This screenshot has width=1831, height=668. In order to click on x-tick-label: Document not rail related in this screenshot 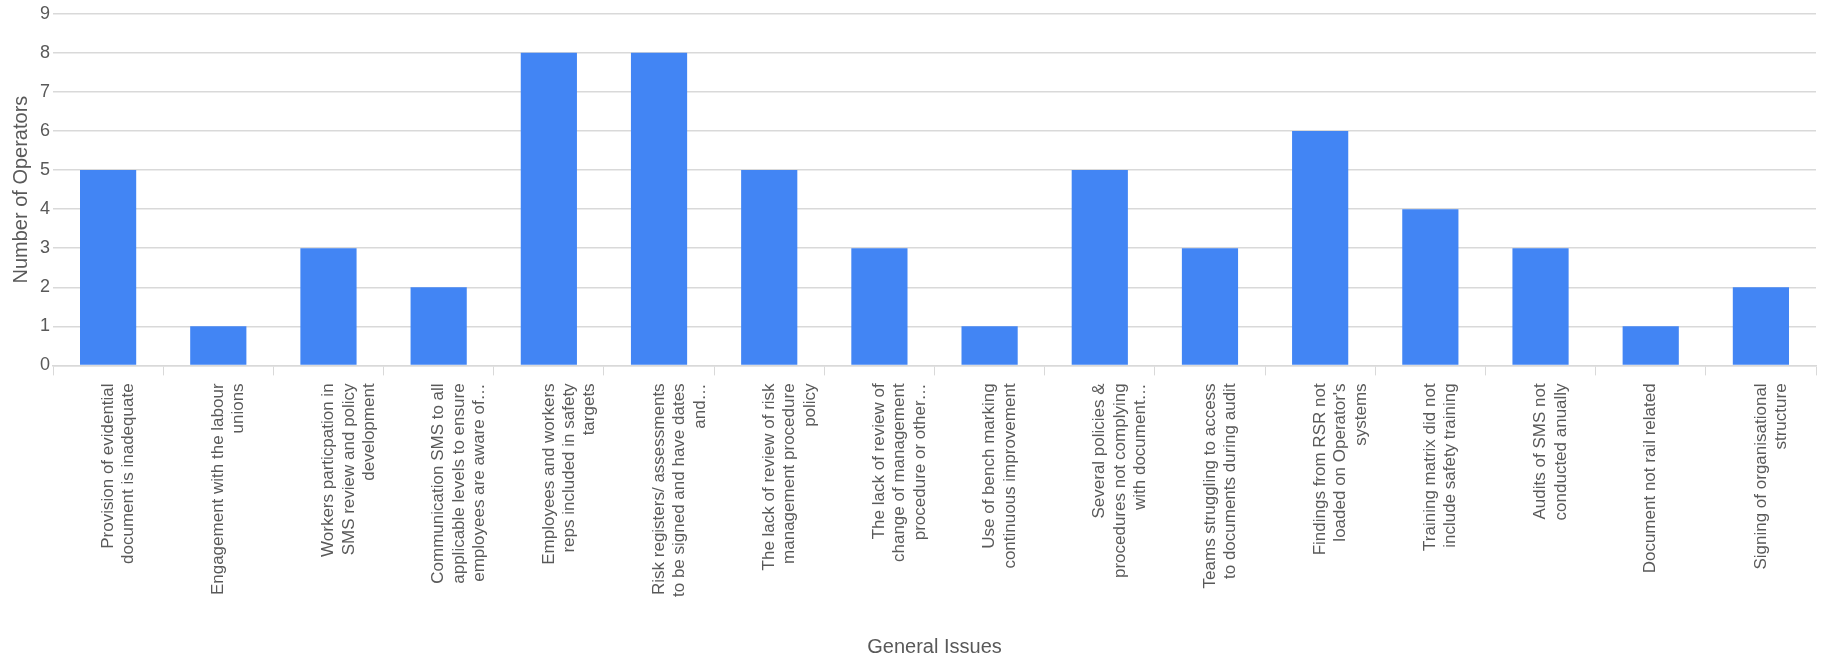, I will do `click(1650, 478)`.